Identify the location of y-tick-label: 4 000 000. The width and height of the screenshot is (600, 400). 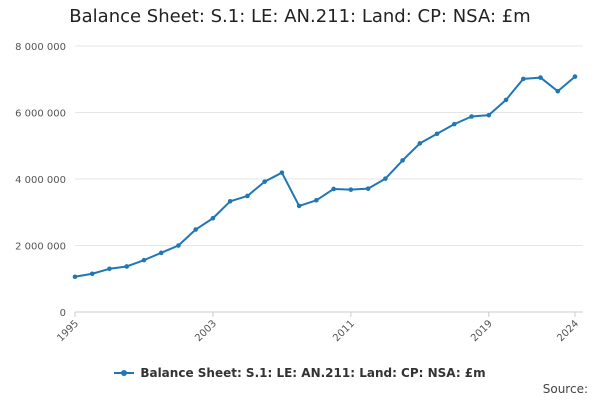
(40, 180).